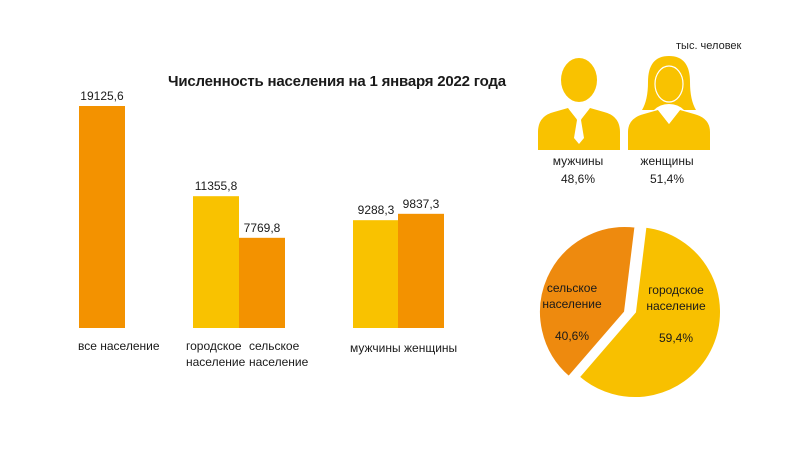 This screenshot has width=800, height=451. I want to click on category-label: мужчины, so click(375, 348).